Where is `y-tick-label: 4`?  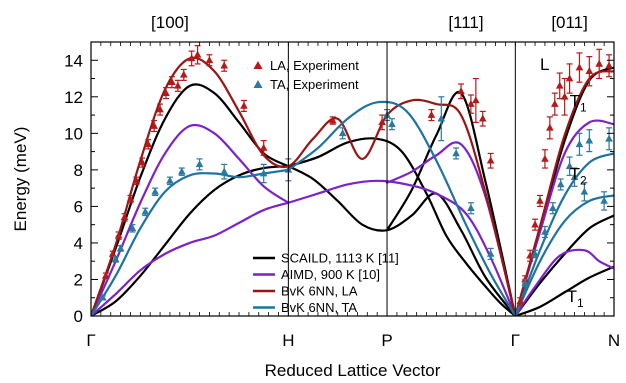 y-tick-label: 4 is located at coordinates (78, 243).